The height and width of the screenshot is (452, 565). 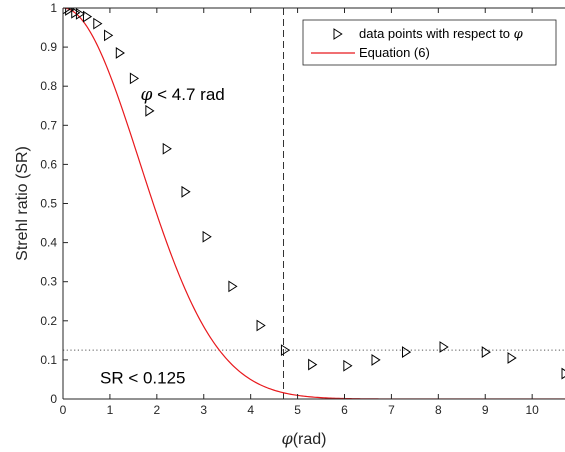 What do you see at coordinates (53, 399) in the screenshot?
I see `y-tick-label: 0` at bounding box center [53, 399].